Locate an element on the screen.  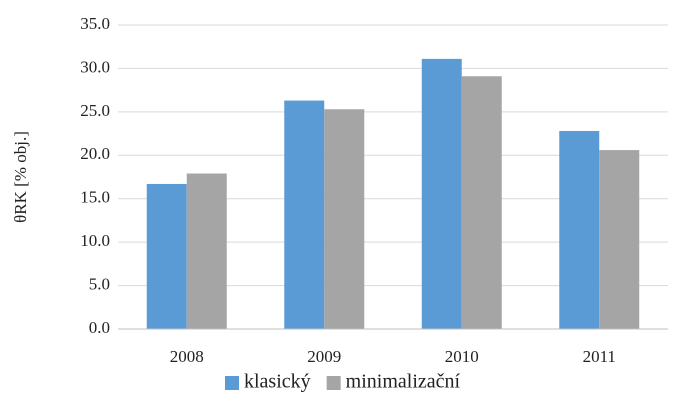
y-tick-label: 10.0 is located at coordinates (95, 240).